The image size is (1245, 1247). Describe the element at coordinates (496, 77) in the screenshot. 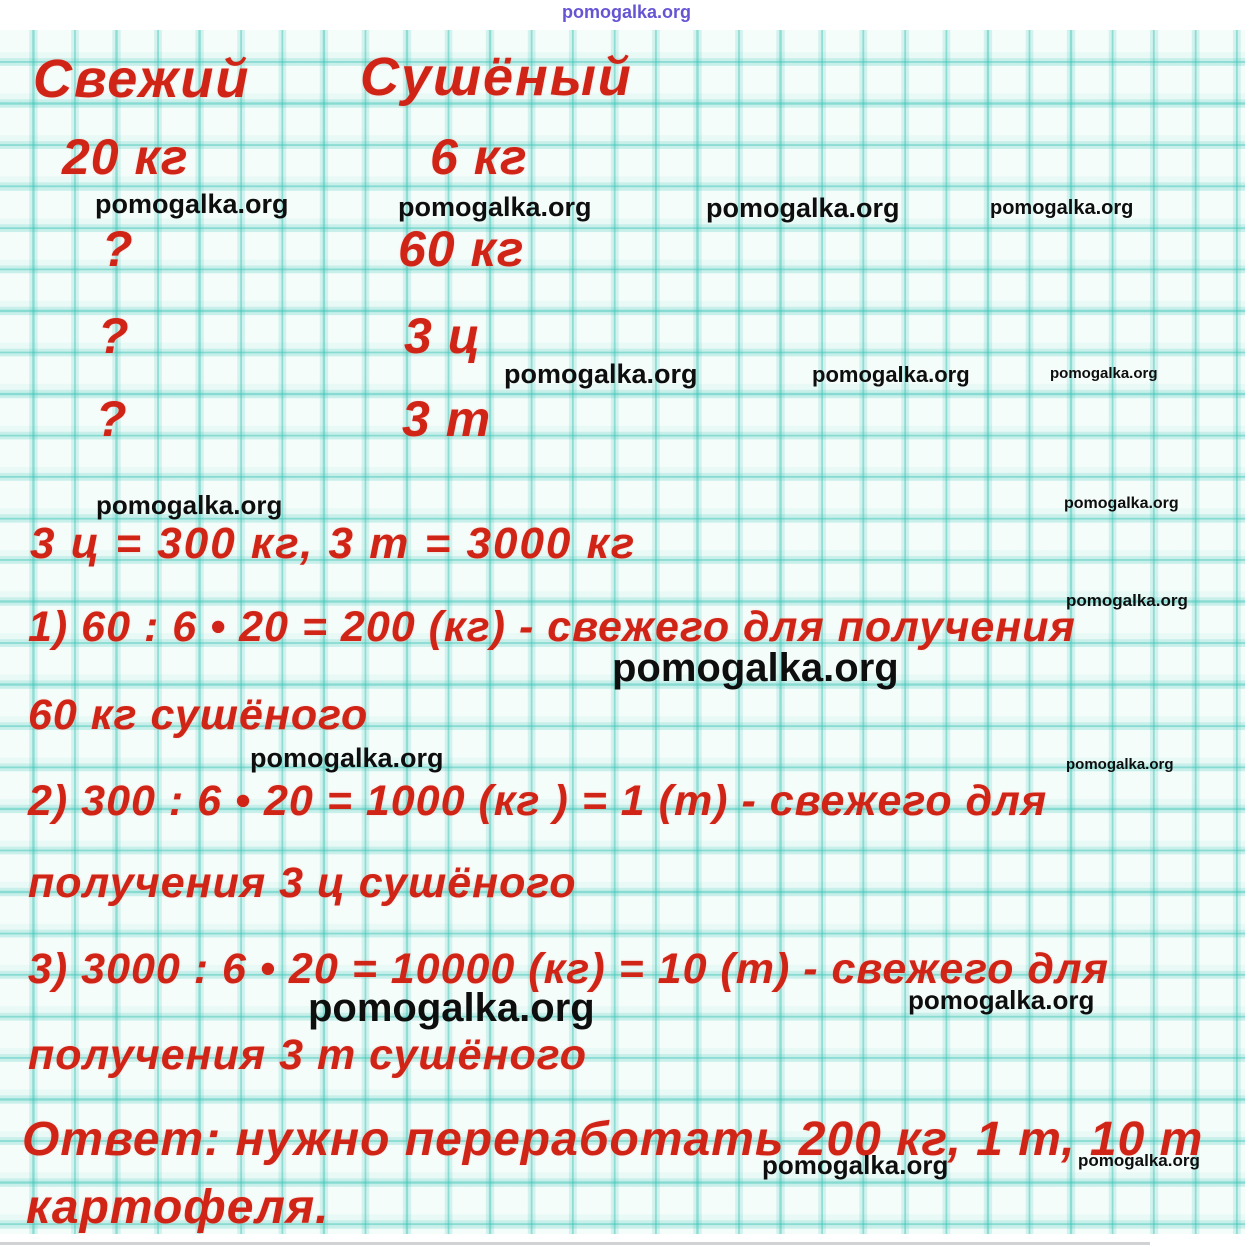

I see `column-header-dried: Сушёный` at that location.